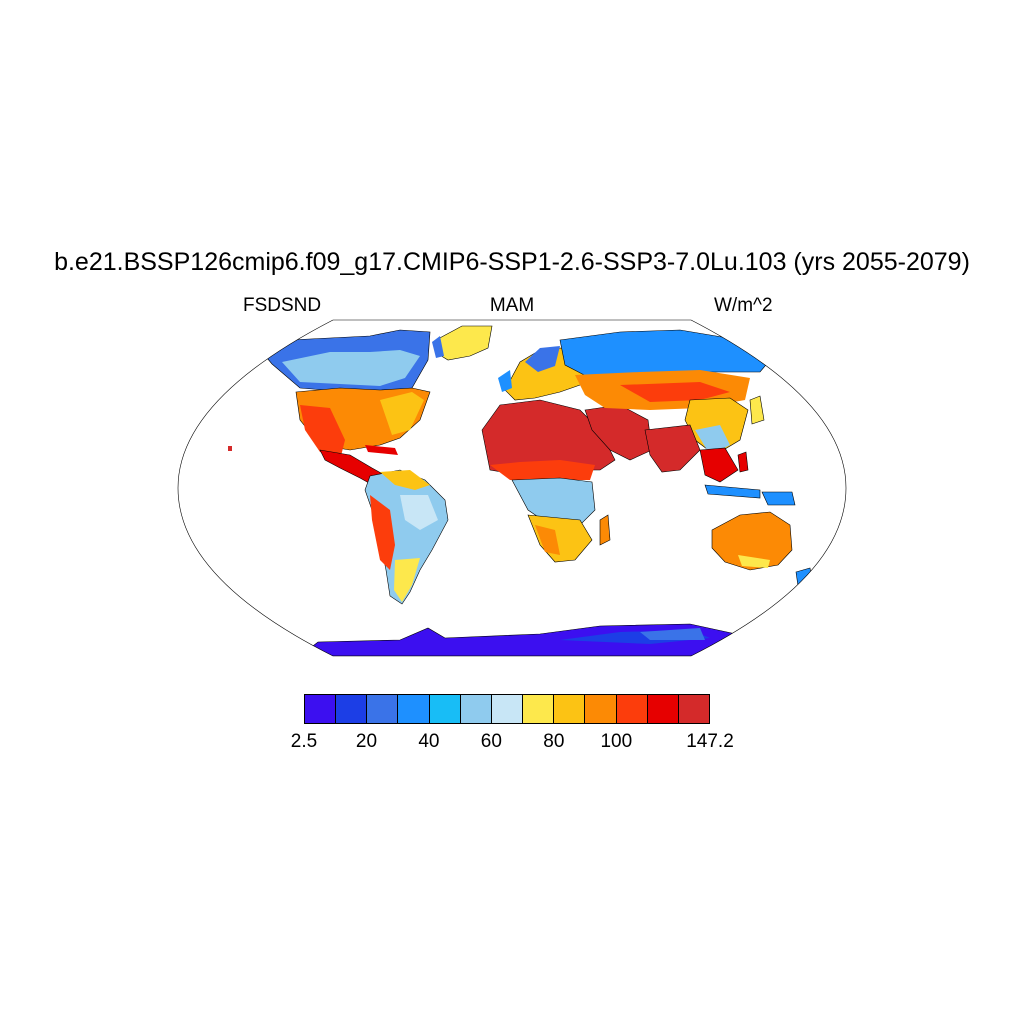 Image resolution: width=1024 pixels, height=1024 pixels. What do you see at coordinates (710, 741) in the screenshot?
I see `colorbar-tick-label: 147.2` at bounding box center [710, 741].